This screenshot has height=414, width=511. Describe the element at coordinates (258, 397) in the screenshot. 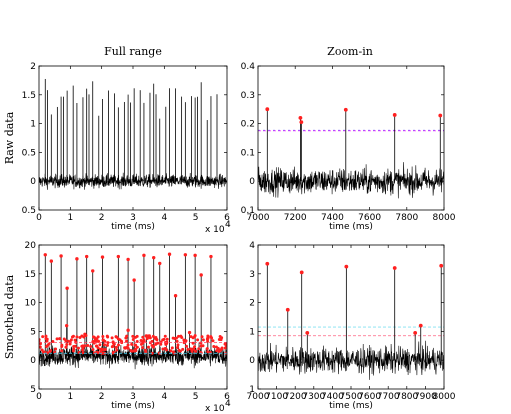

I see `x-tick-label: 7000` at that location.